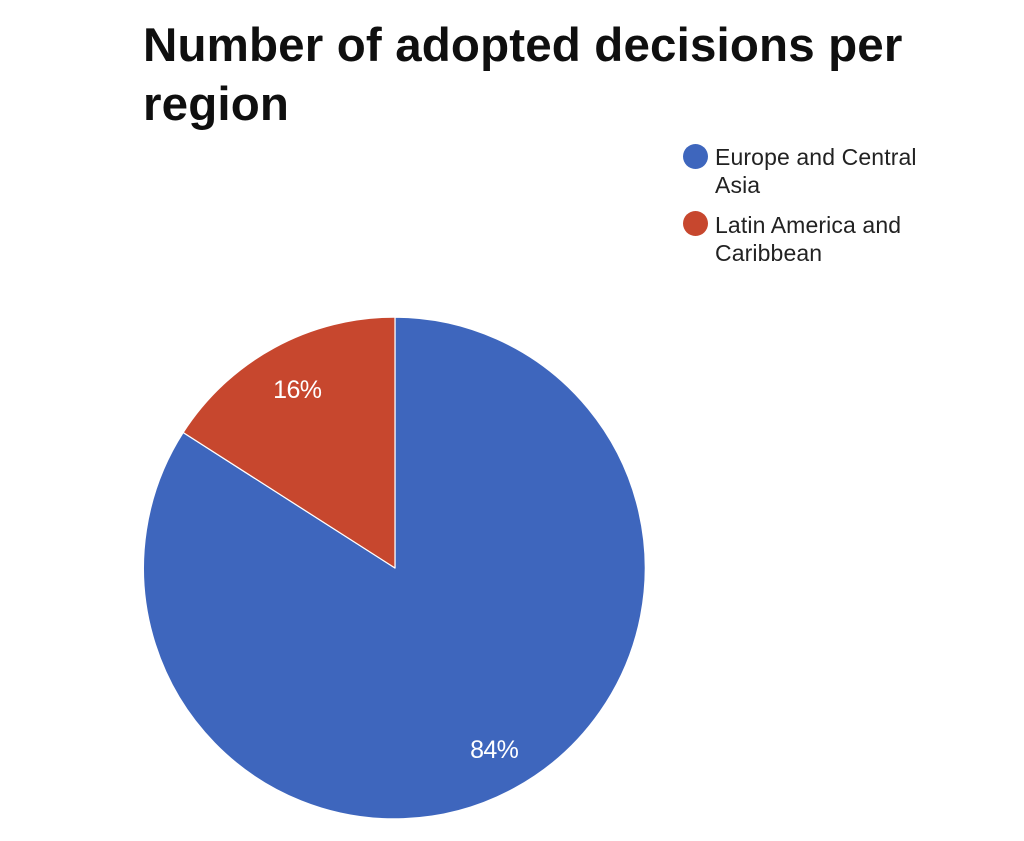  I want to click on svg-text: 84%, so click(494, 750).